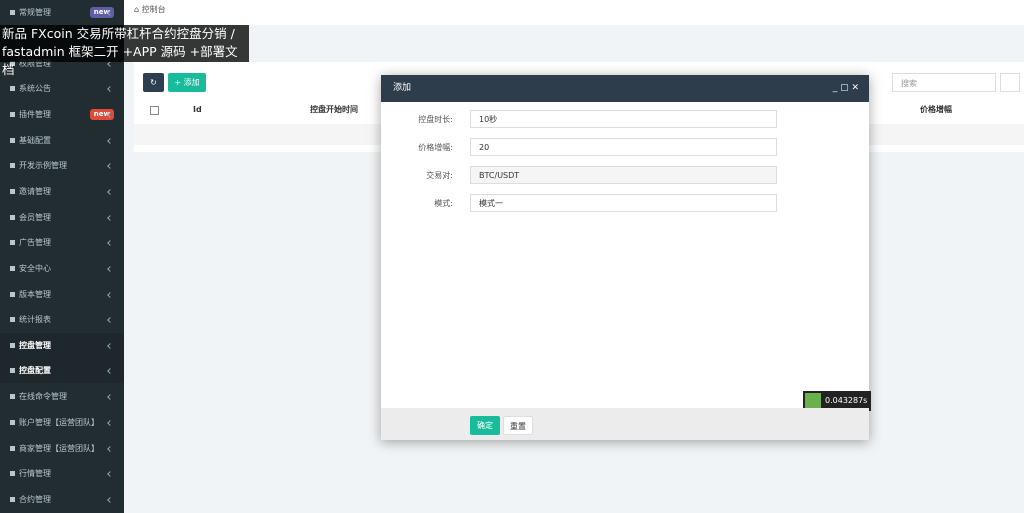 This screenshot has height=513, width=1024. I want to click on menu-label: 账户管理【运营团队】, so click(59, 422).